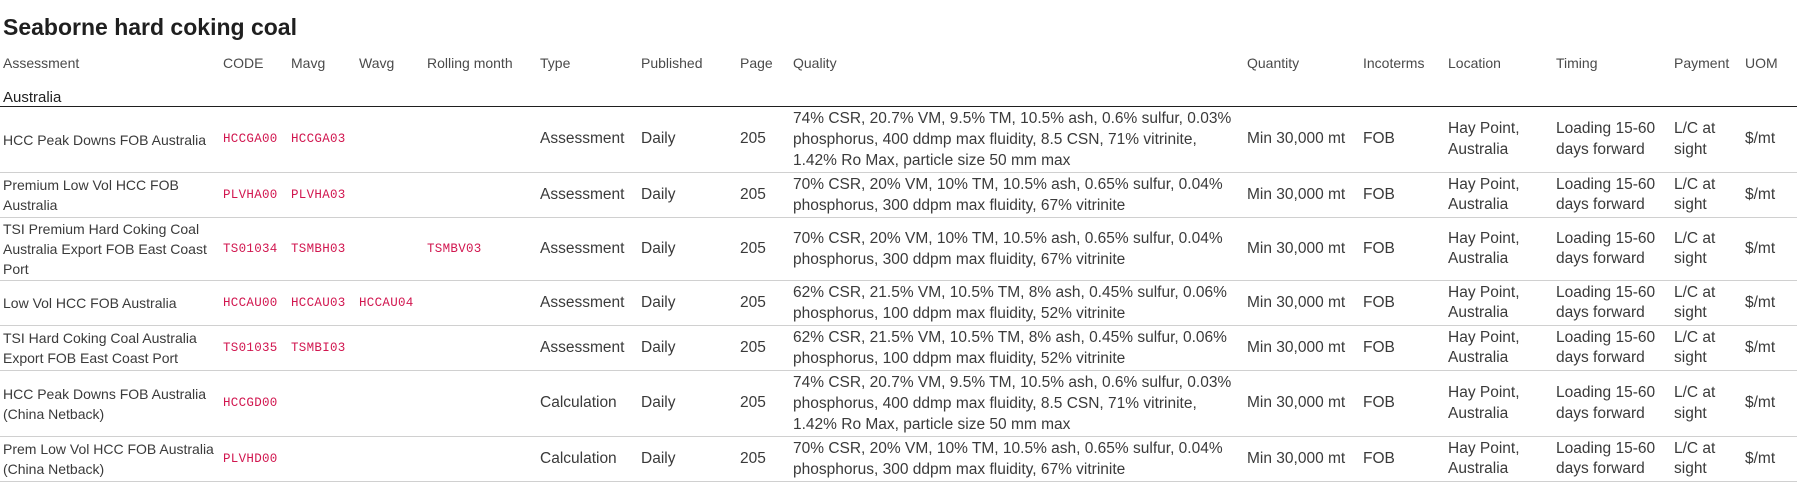 The width and height of the screenshot is (1815, 489). What do you see at coordinates (672, 63) in the screenshot?
I see `col-header-published: Published` at bounding box center [672, 63].